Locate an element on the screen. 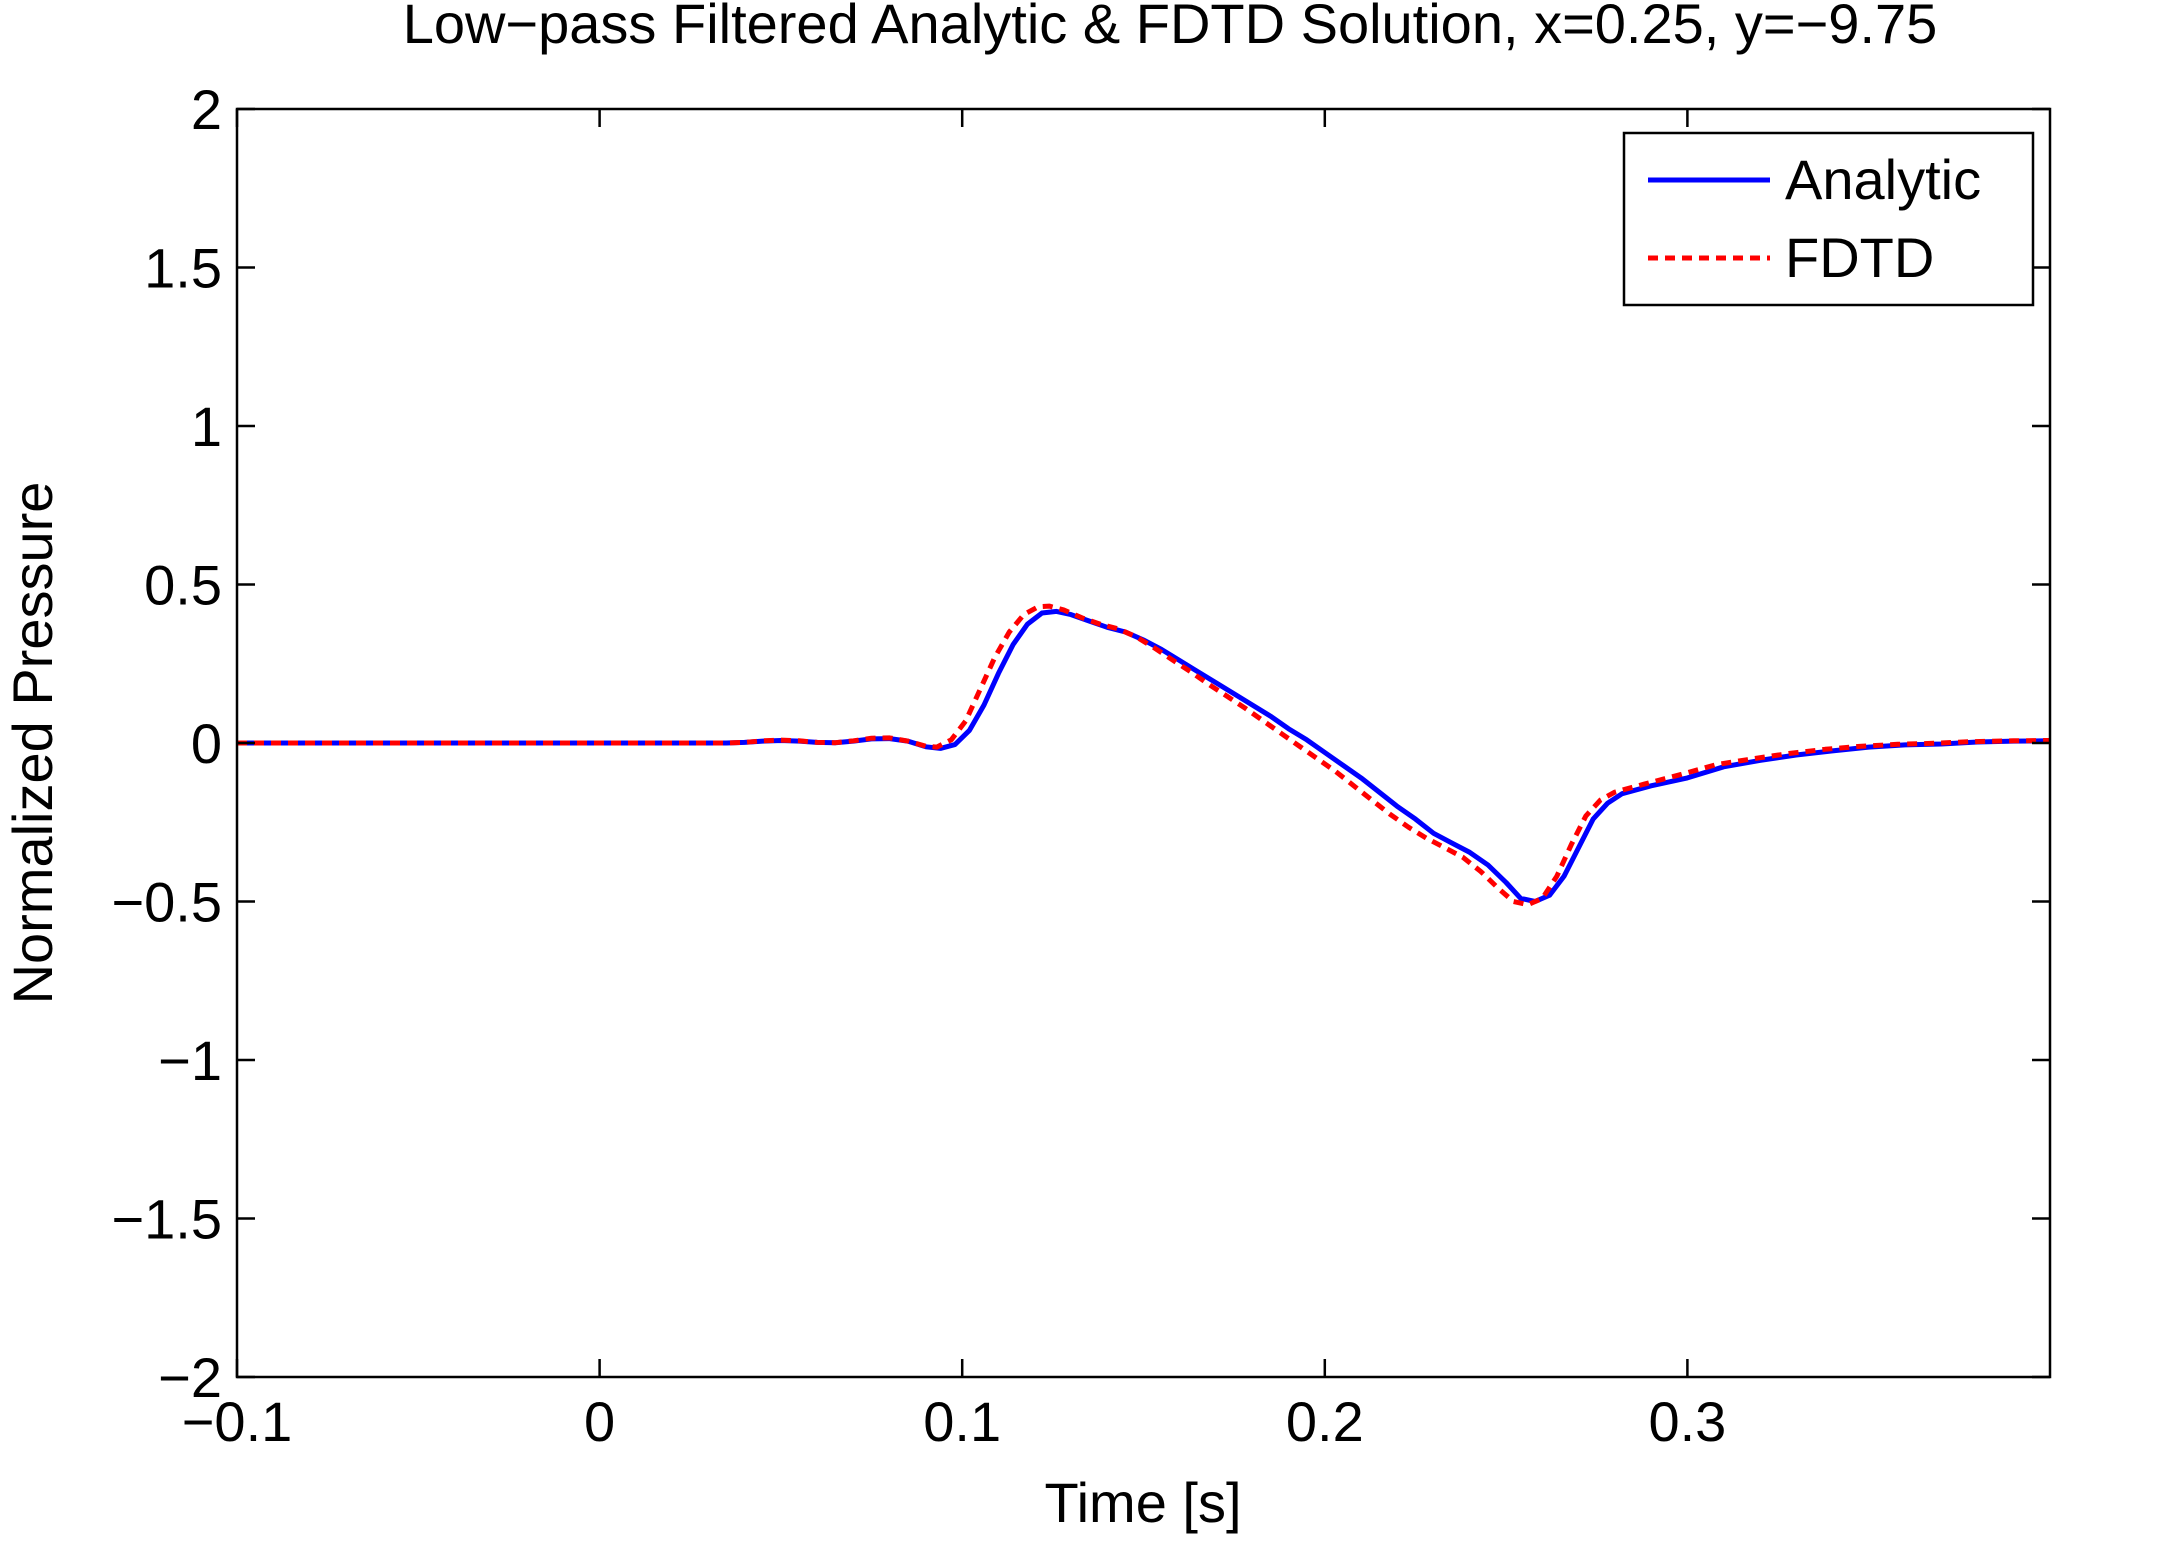 The height and width of the screenshot is (1543, 2171). y-axis-label: Normalized Pressure is located at coordinates (32, 743).